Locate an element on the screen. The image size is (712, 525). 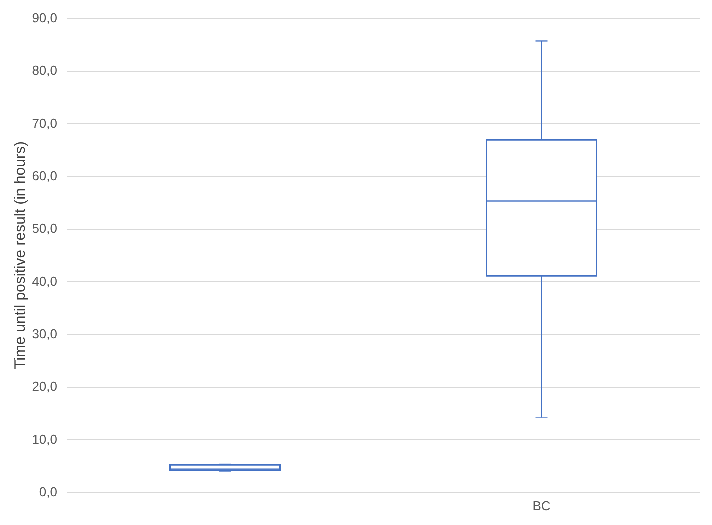
y-tick-label: 10,0 is located at coordinates (45, 439).